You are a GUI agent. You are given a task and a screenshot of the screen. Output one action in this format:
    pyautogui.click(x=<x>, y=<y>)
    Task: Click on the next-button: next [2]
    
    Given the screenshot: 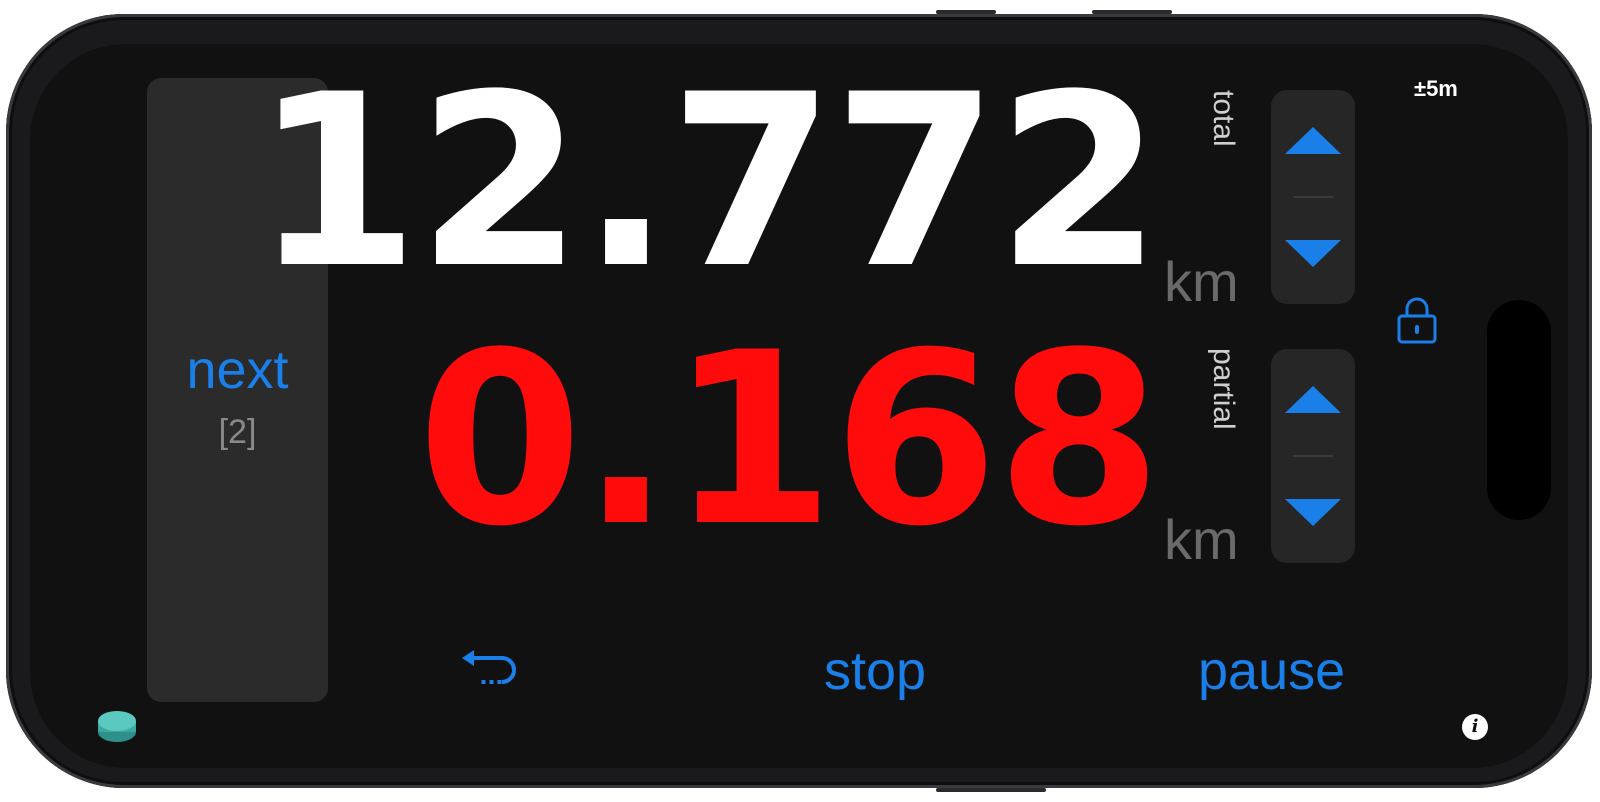 What is the action you would take?
    pyautogui.click(x=237, y=390)
    